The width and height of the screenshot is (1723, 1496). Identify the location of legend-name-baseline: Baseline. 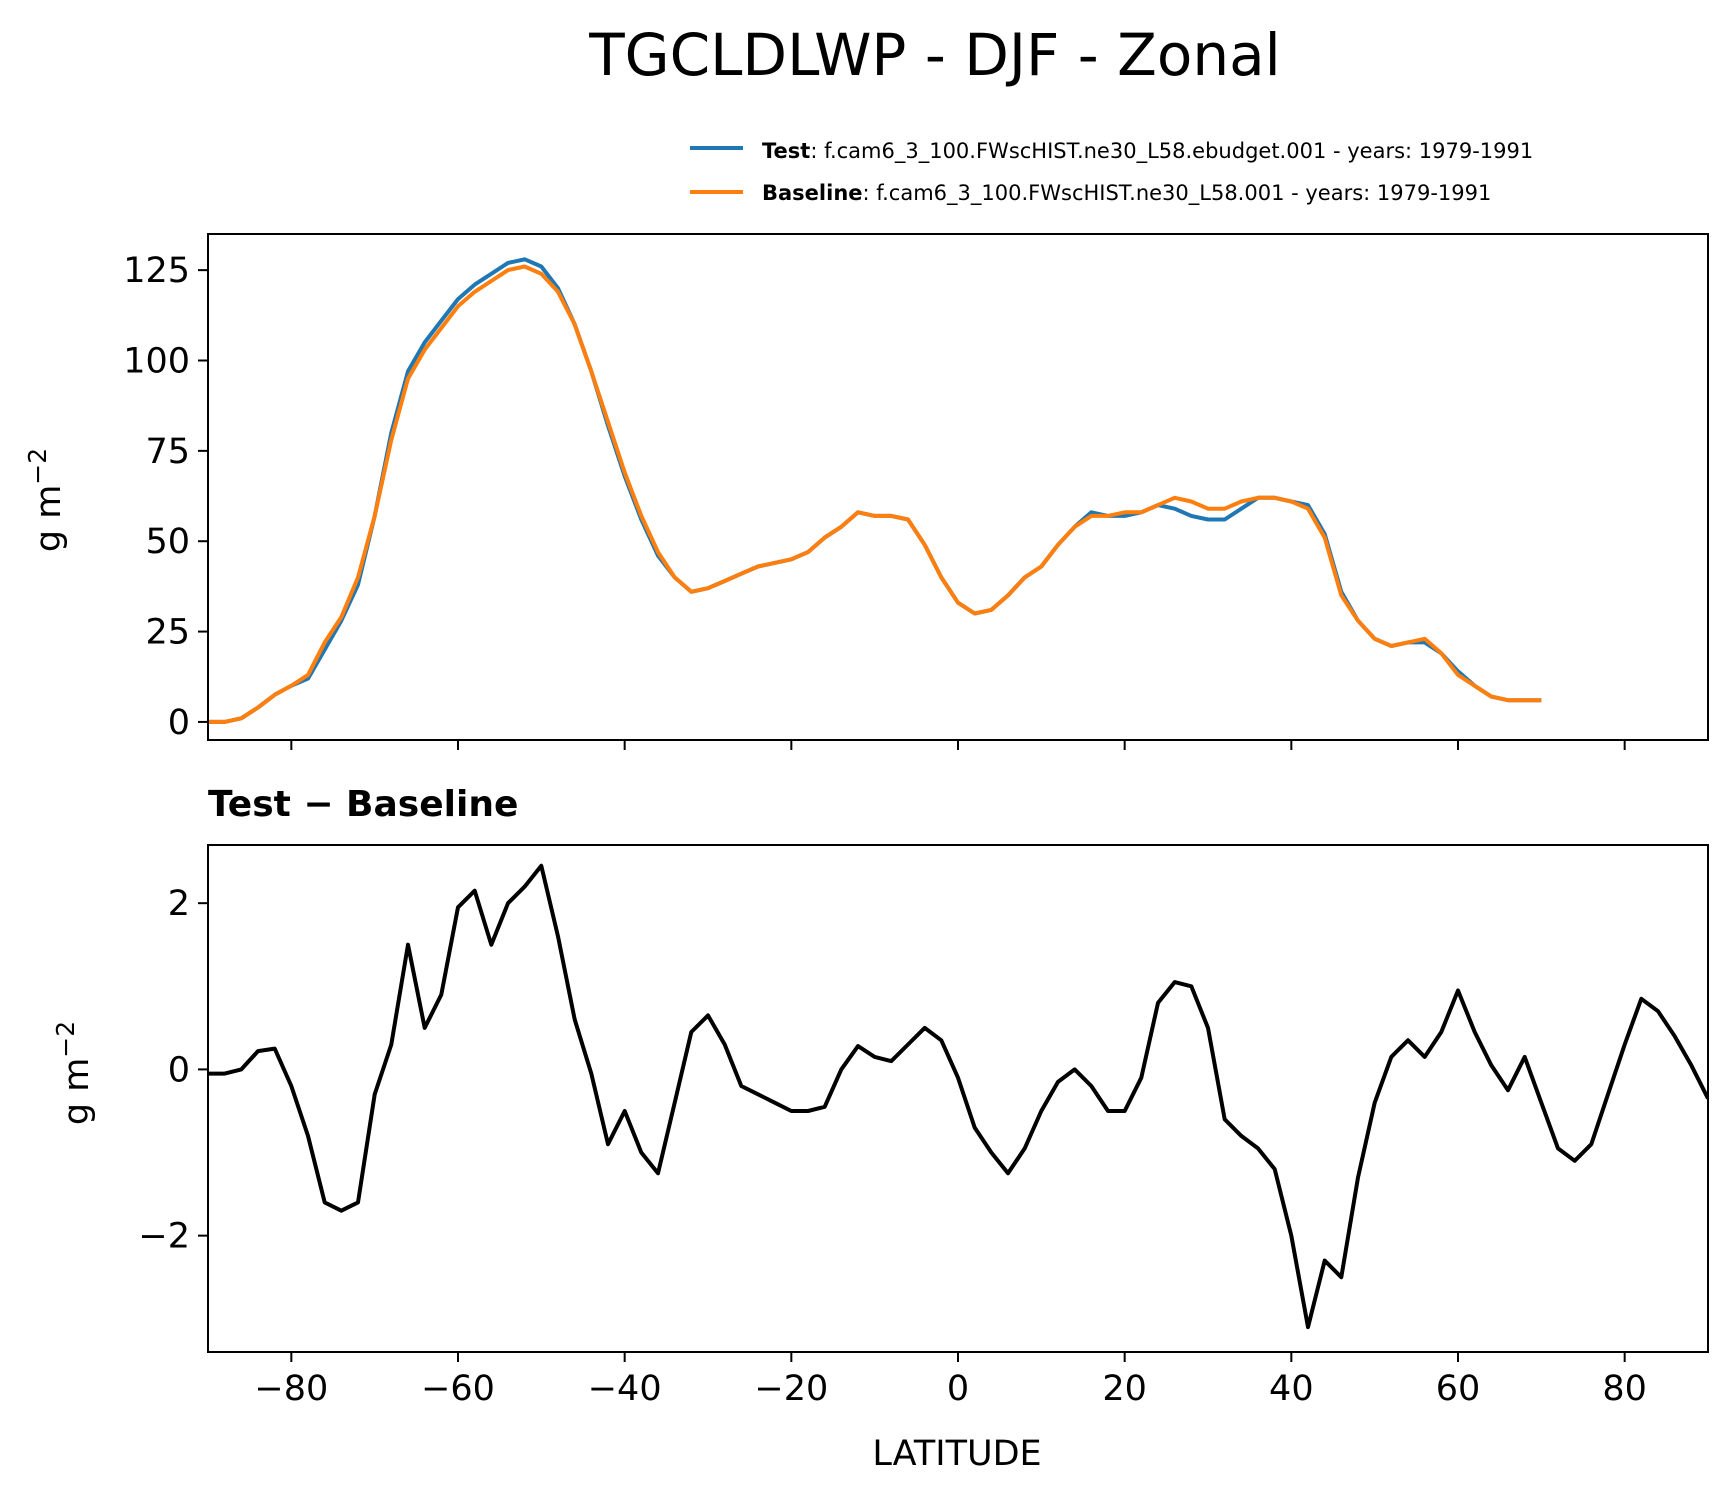
(812, 193).